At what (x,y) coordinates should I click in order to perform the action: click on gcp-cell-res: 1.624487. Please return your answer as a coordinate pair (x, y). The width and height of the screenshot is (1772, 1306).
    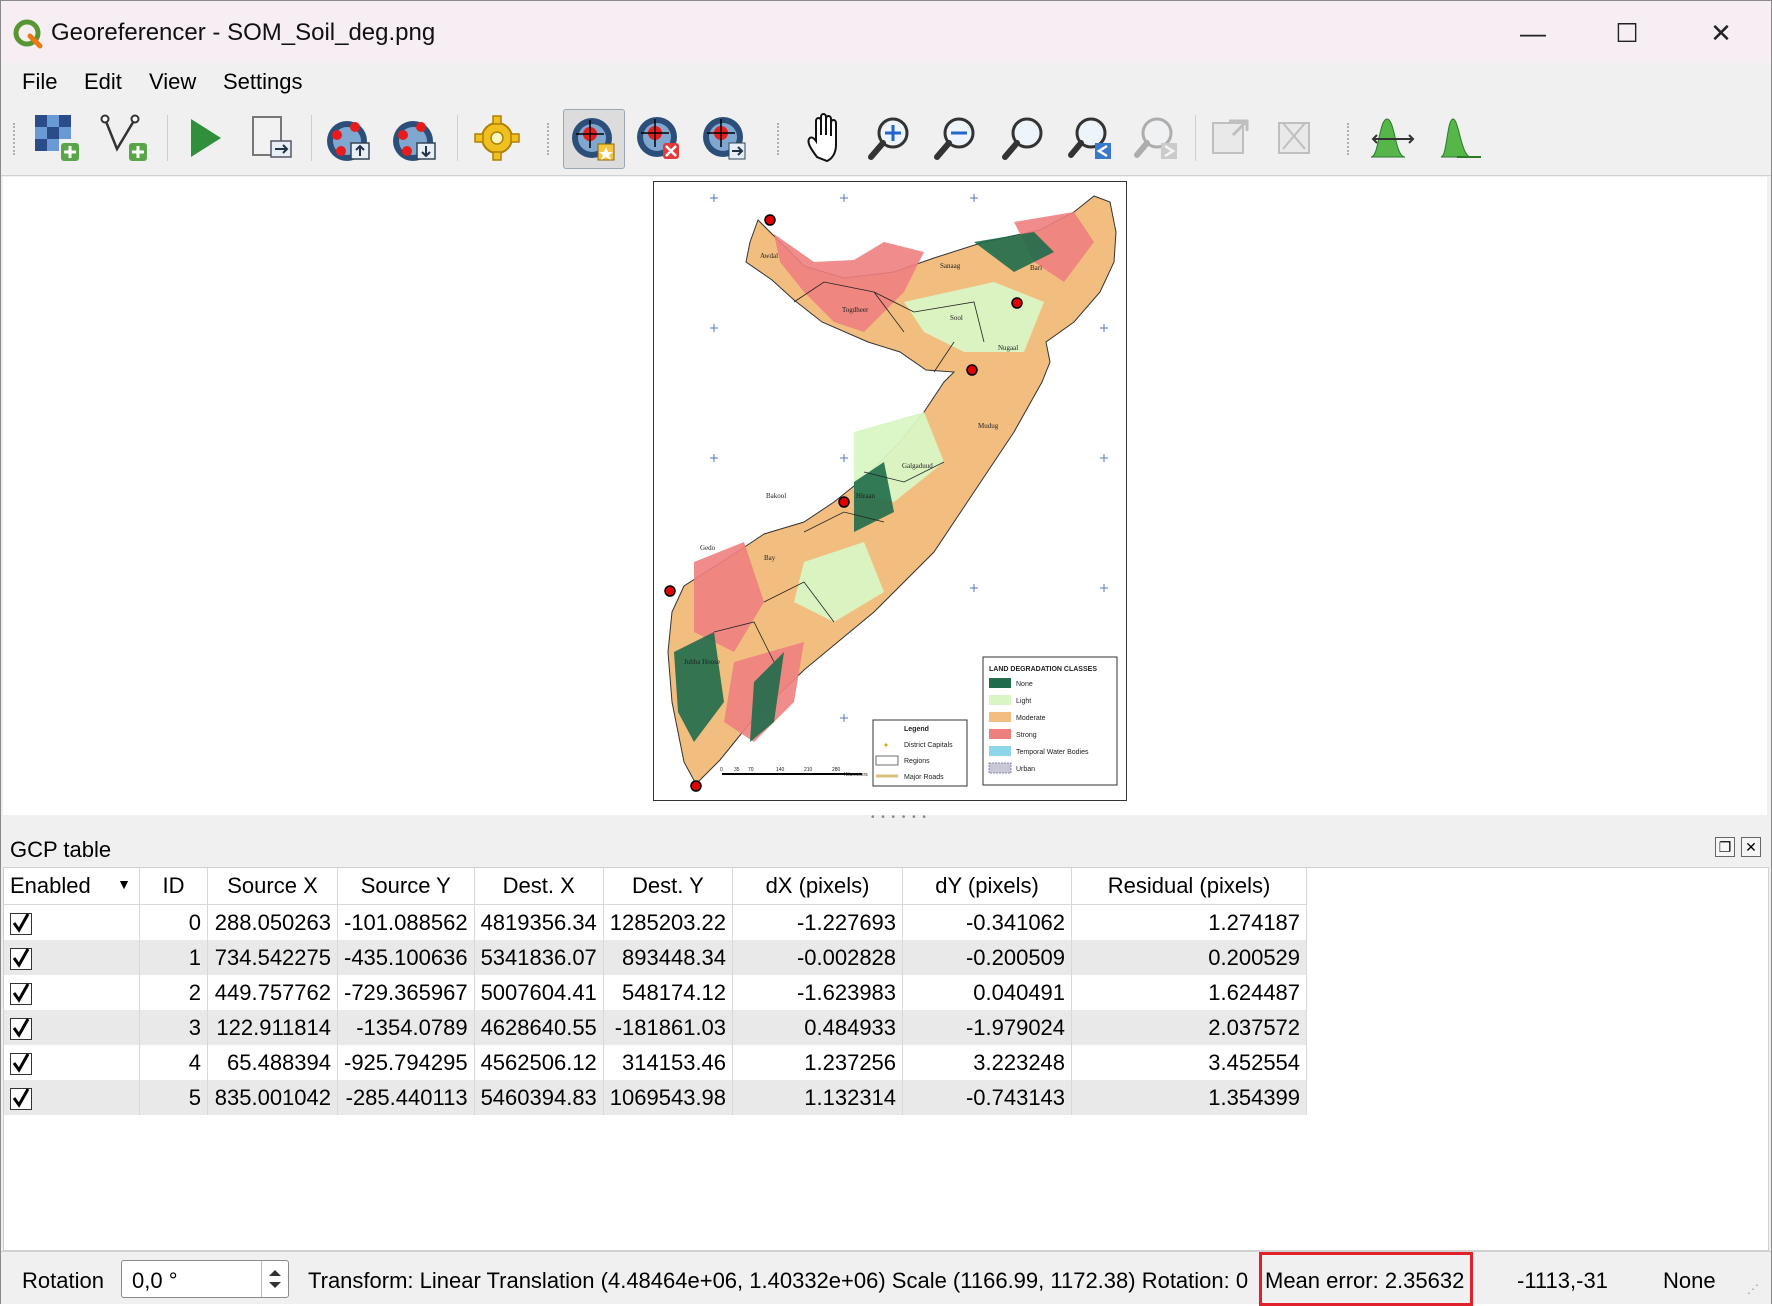
    Looking at the image, I should click on (1189, 992).